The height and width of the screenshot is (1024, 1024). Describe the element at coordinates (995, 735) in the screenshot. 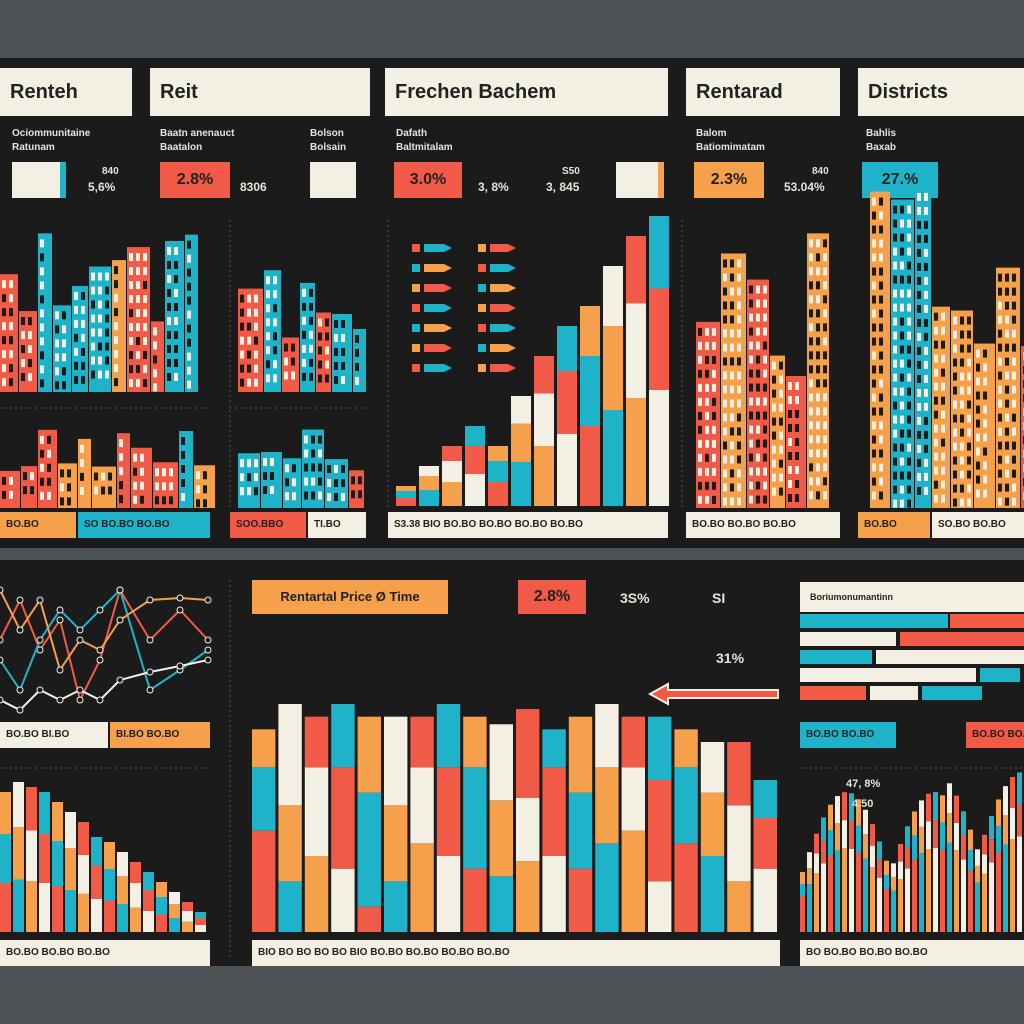

I see `right-mid-axis-b: BO.BO BO.BO` at that location.